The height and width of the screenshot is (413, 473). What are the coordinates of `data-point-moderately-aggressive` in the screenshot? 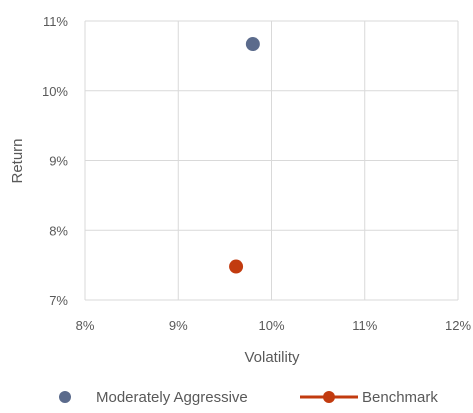 It's located at (252, 44).